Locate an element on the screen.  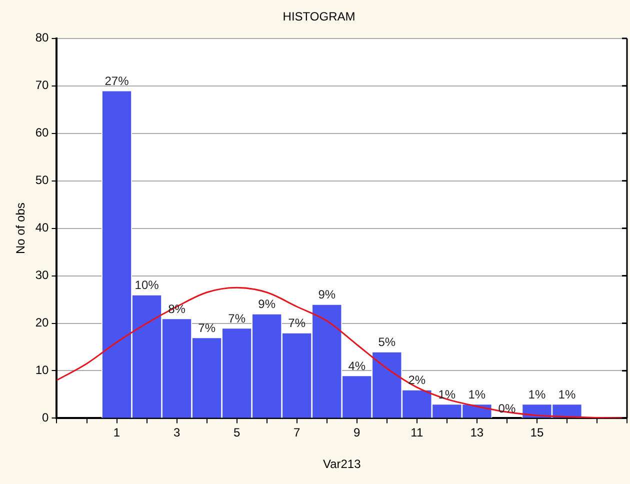
x-tick-label: 7 is located at coordinates (297, 433).